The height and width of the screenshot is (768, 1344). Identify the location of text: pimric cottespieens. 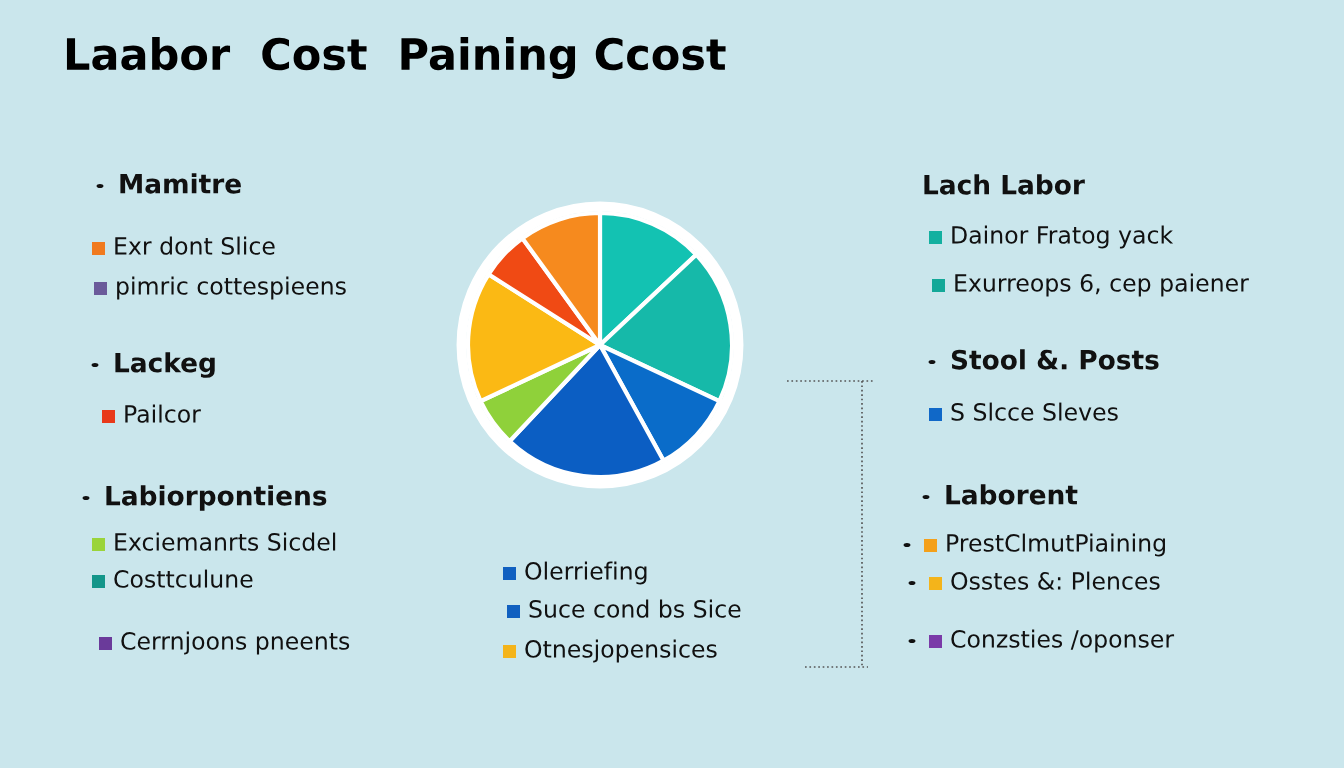
(231, 288).